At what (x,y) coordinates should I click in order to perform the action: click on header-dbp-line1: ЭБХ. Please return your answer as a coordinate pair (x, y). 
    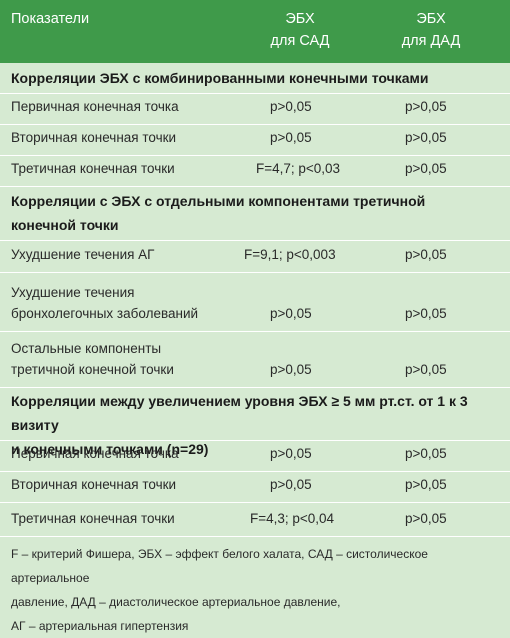
    Looking at the image, I should click on (431, 19).